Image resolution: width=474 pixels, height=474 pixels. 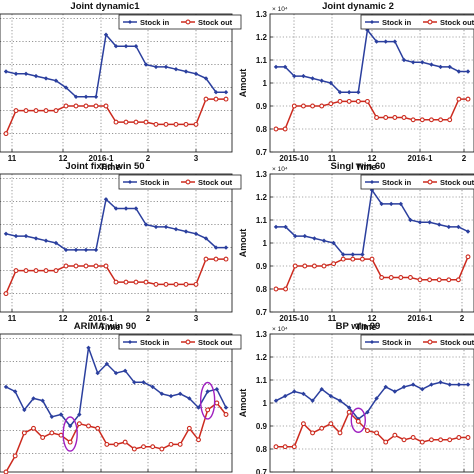 I want to click on highlight-ellipse, so click(x=358, y=420).